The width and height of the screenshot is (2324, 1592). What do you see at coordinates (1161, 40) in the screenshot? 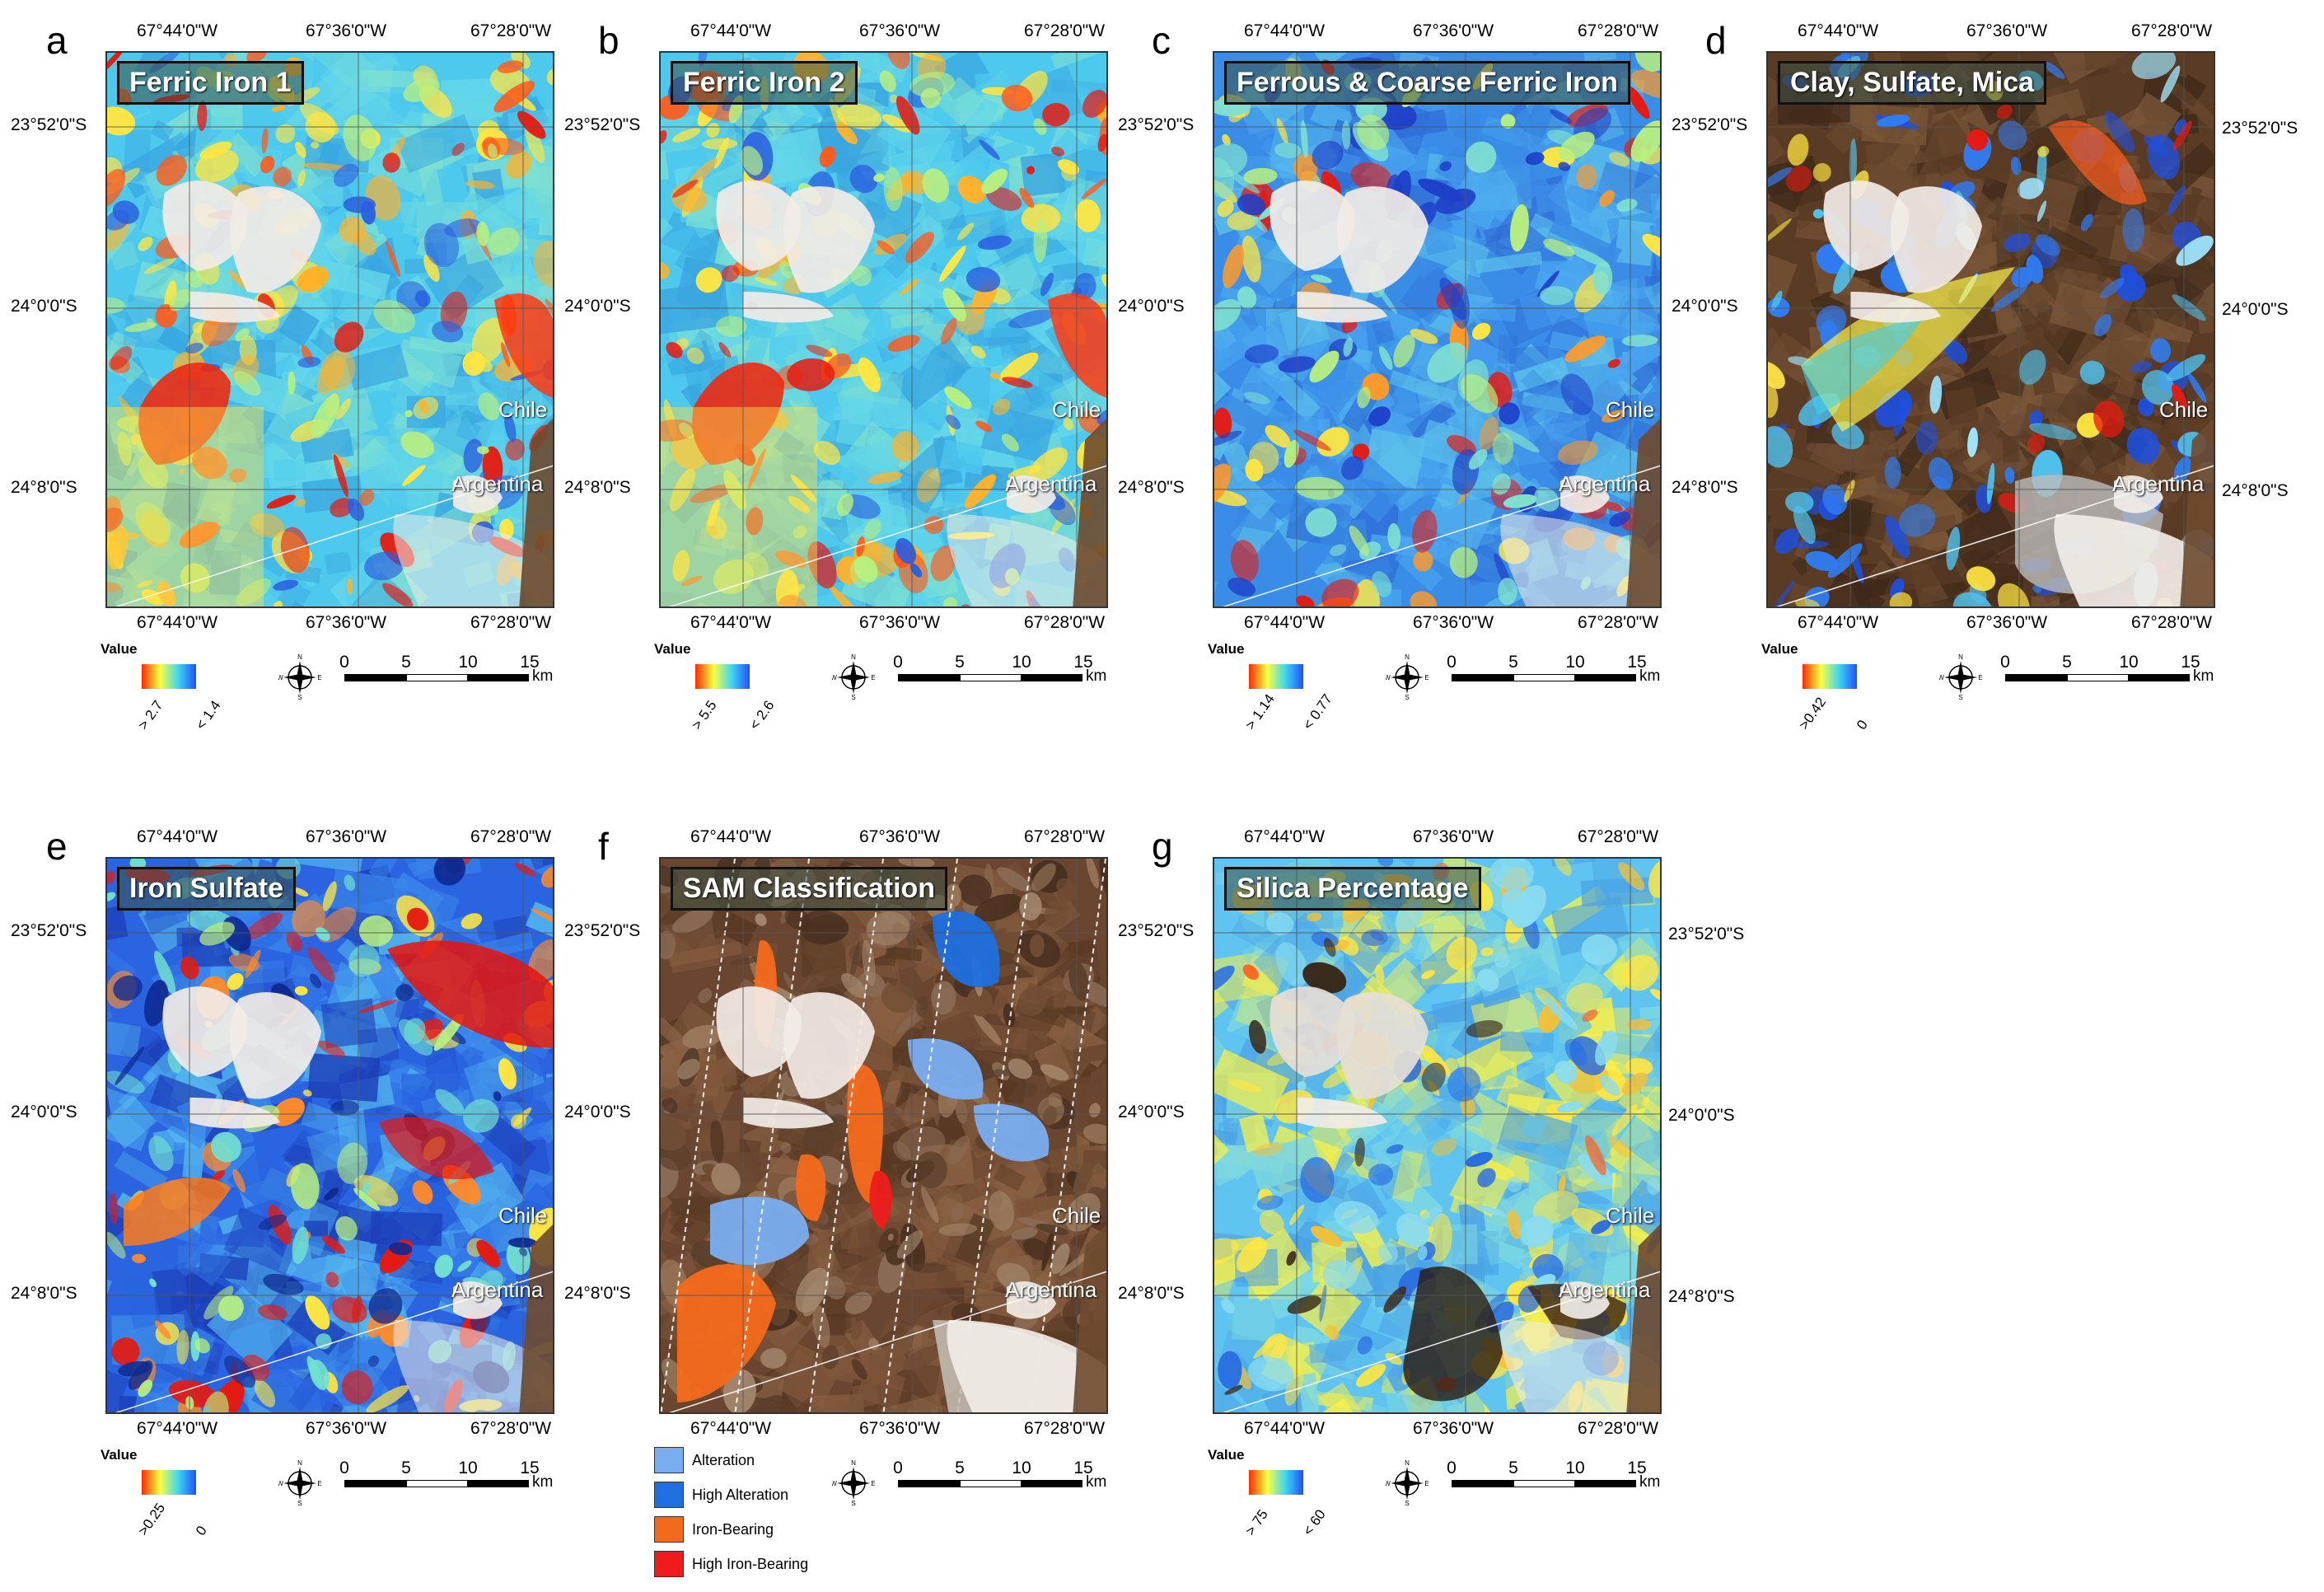
I see `panel-letter: c` at bounding box center [1161, 40].